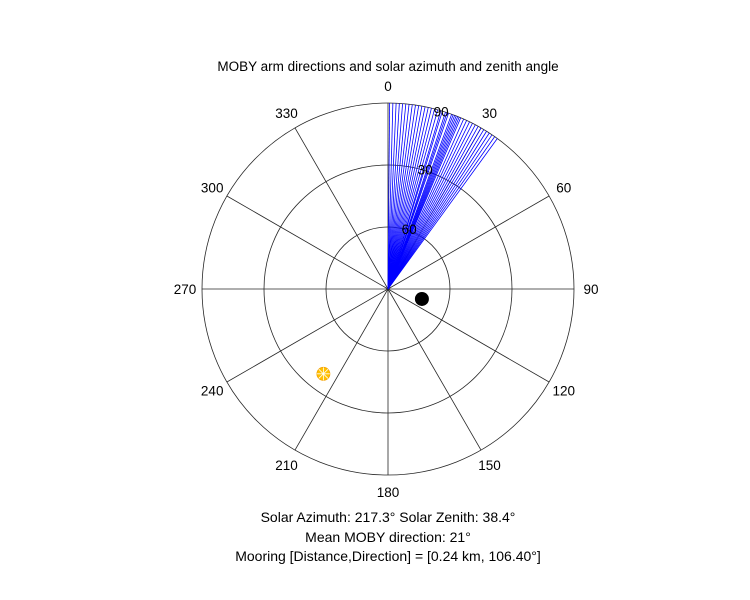  What do you see at coordinates (185, 289) in the screenshot?
I see `angle-tick-label: 270` at bounding box center [185, 289].